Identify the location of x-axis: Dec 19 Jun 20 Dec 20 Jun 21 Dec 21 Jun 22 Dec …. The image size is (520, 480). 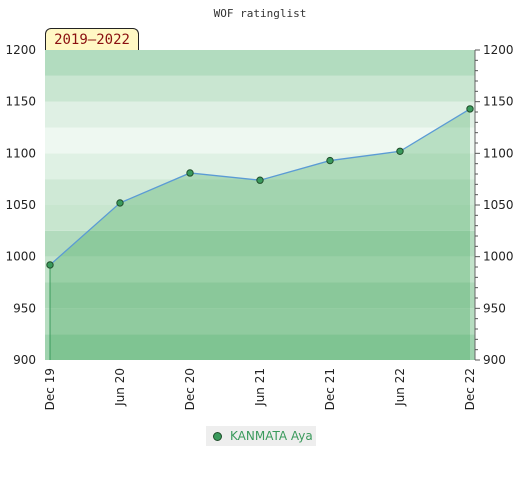
(260, 389).